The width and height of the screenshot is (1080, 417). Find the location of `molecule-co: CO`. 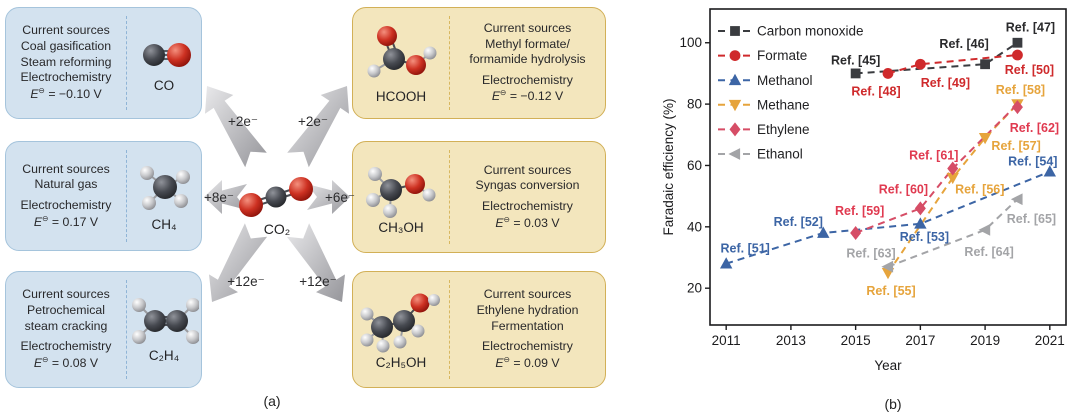

molecule-co: CO is located at coordinates (164, 63).